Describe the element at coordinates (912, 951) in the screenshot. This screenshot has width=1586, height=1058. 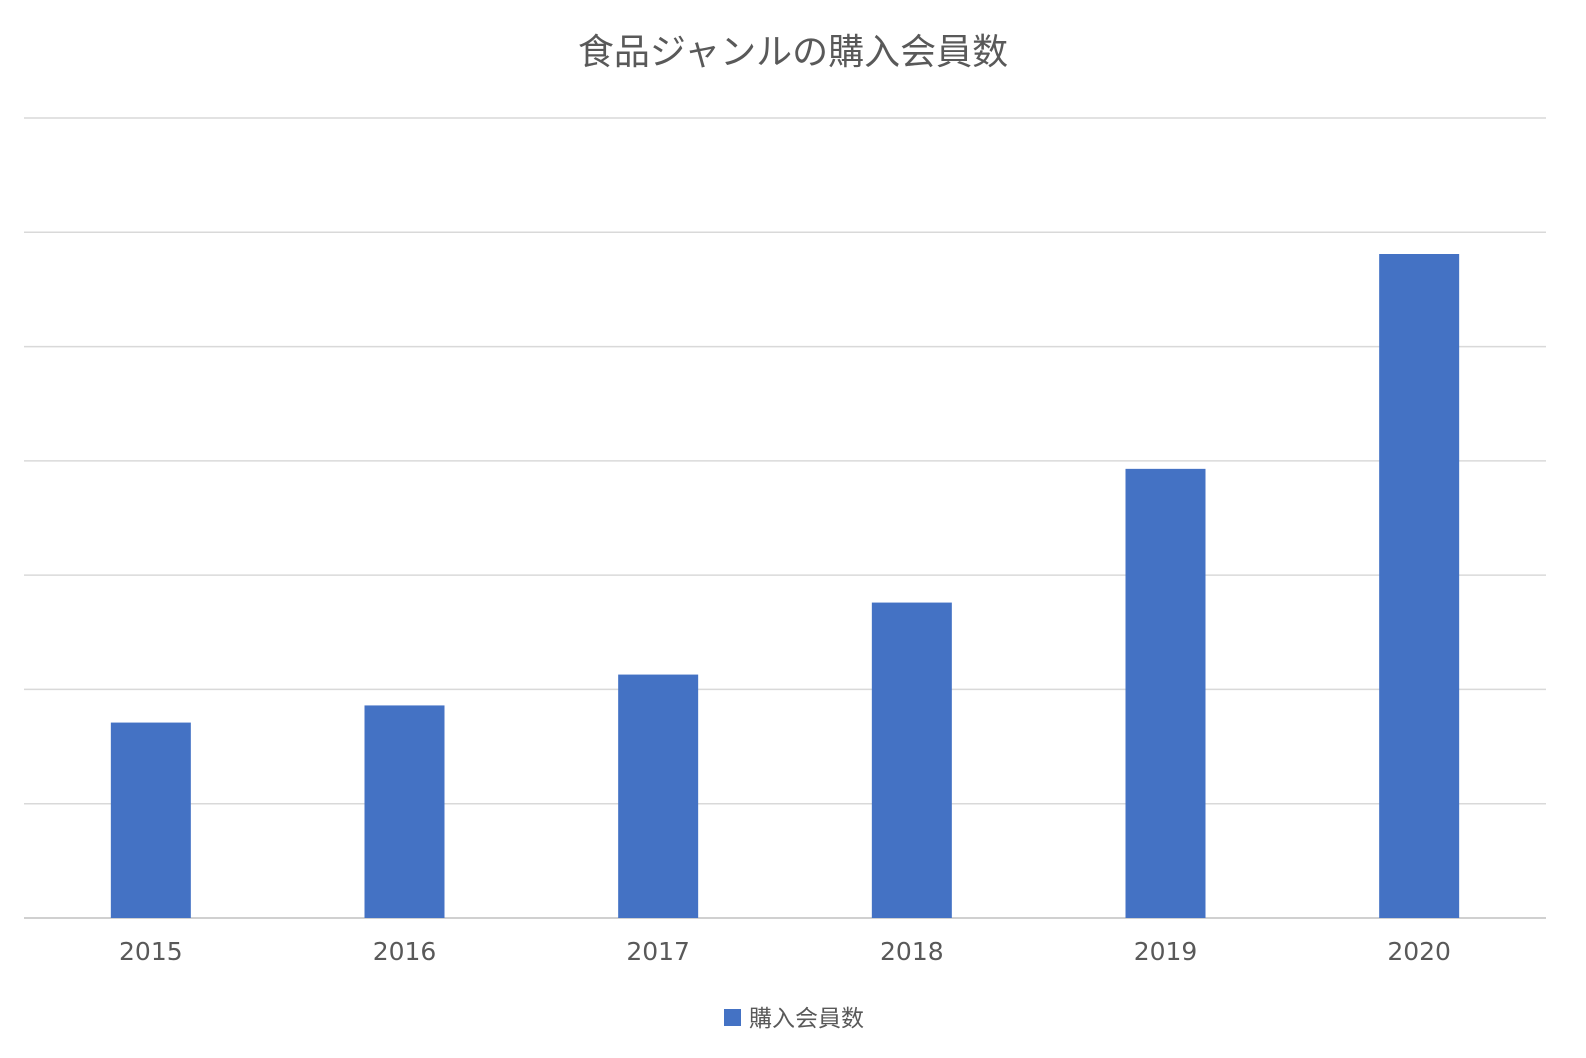
I see `x-tick-label-2018: 2018` at that location.